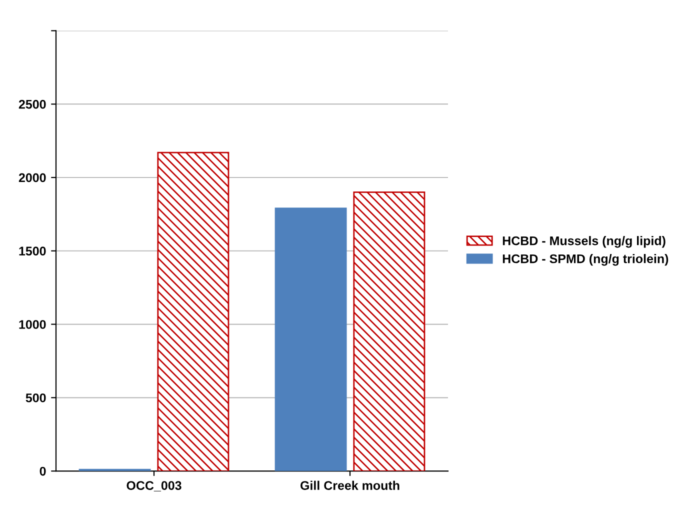 Image resolution: width=700 pixels, height=512 pixels. Describe the element at coordinates (32, 251) in the screenshot. I see `y-tick-label: 1500` at that location.